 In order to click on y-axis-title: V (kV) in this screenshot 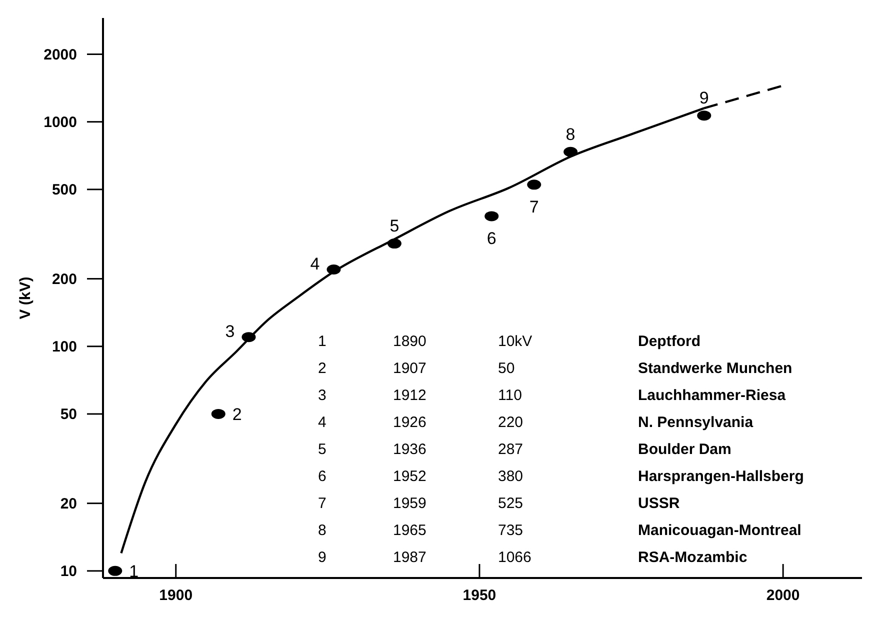, I will do `click(25, 298)`.